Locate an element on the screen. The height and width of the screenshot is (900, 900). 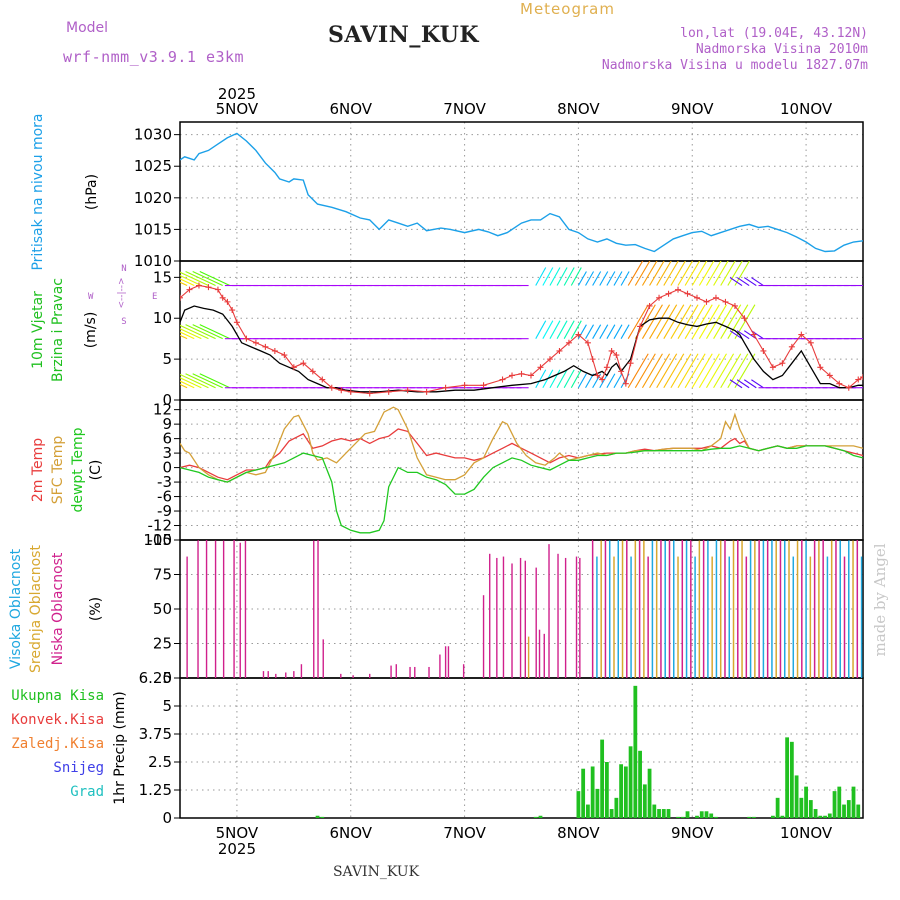
wind-plot is located at coordinates (521, 329).